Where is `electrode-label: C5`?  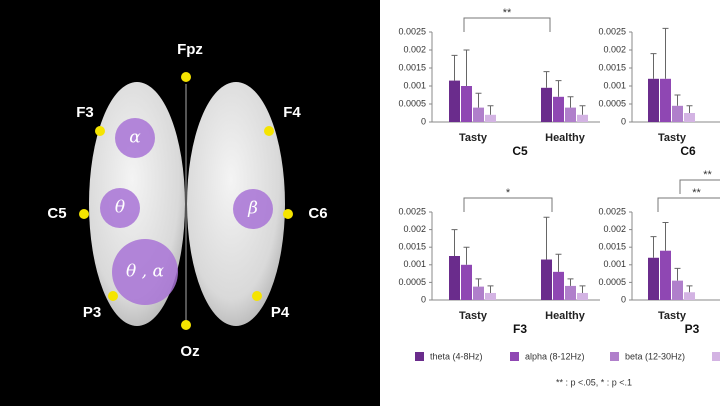 electrode-label: C5 is located at coordinates (56, 213).